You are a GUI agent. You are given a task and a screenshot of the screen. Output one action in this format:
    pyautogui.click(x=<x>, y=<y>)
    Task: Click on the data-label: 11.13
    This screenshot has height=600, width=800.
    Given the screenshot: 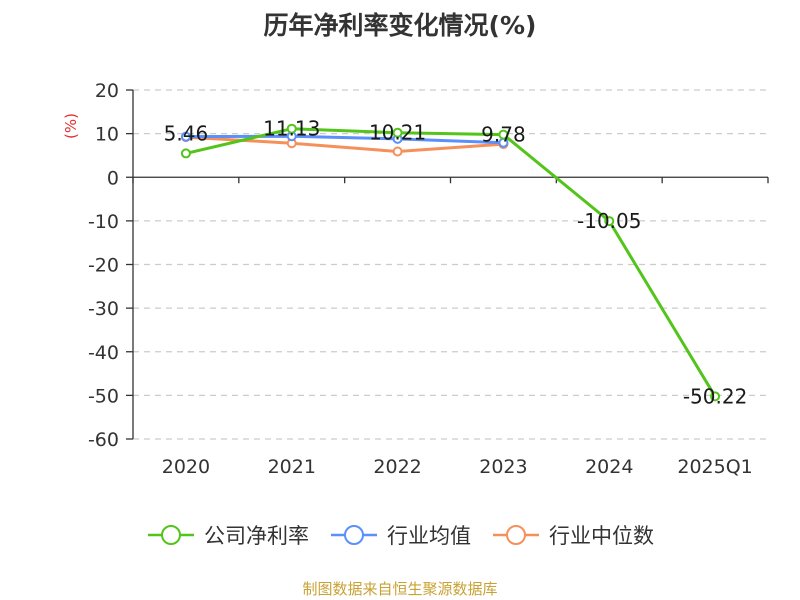 What is the action you would take?
    pyautogui.click(x=291, y=129)
    